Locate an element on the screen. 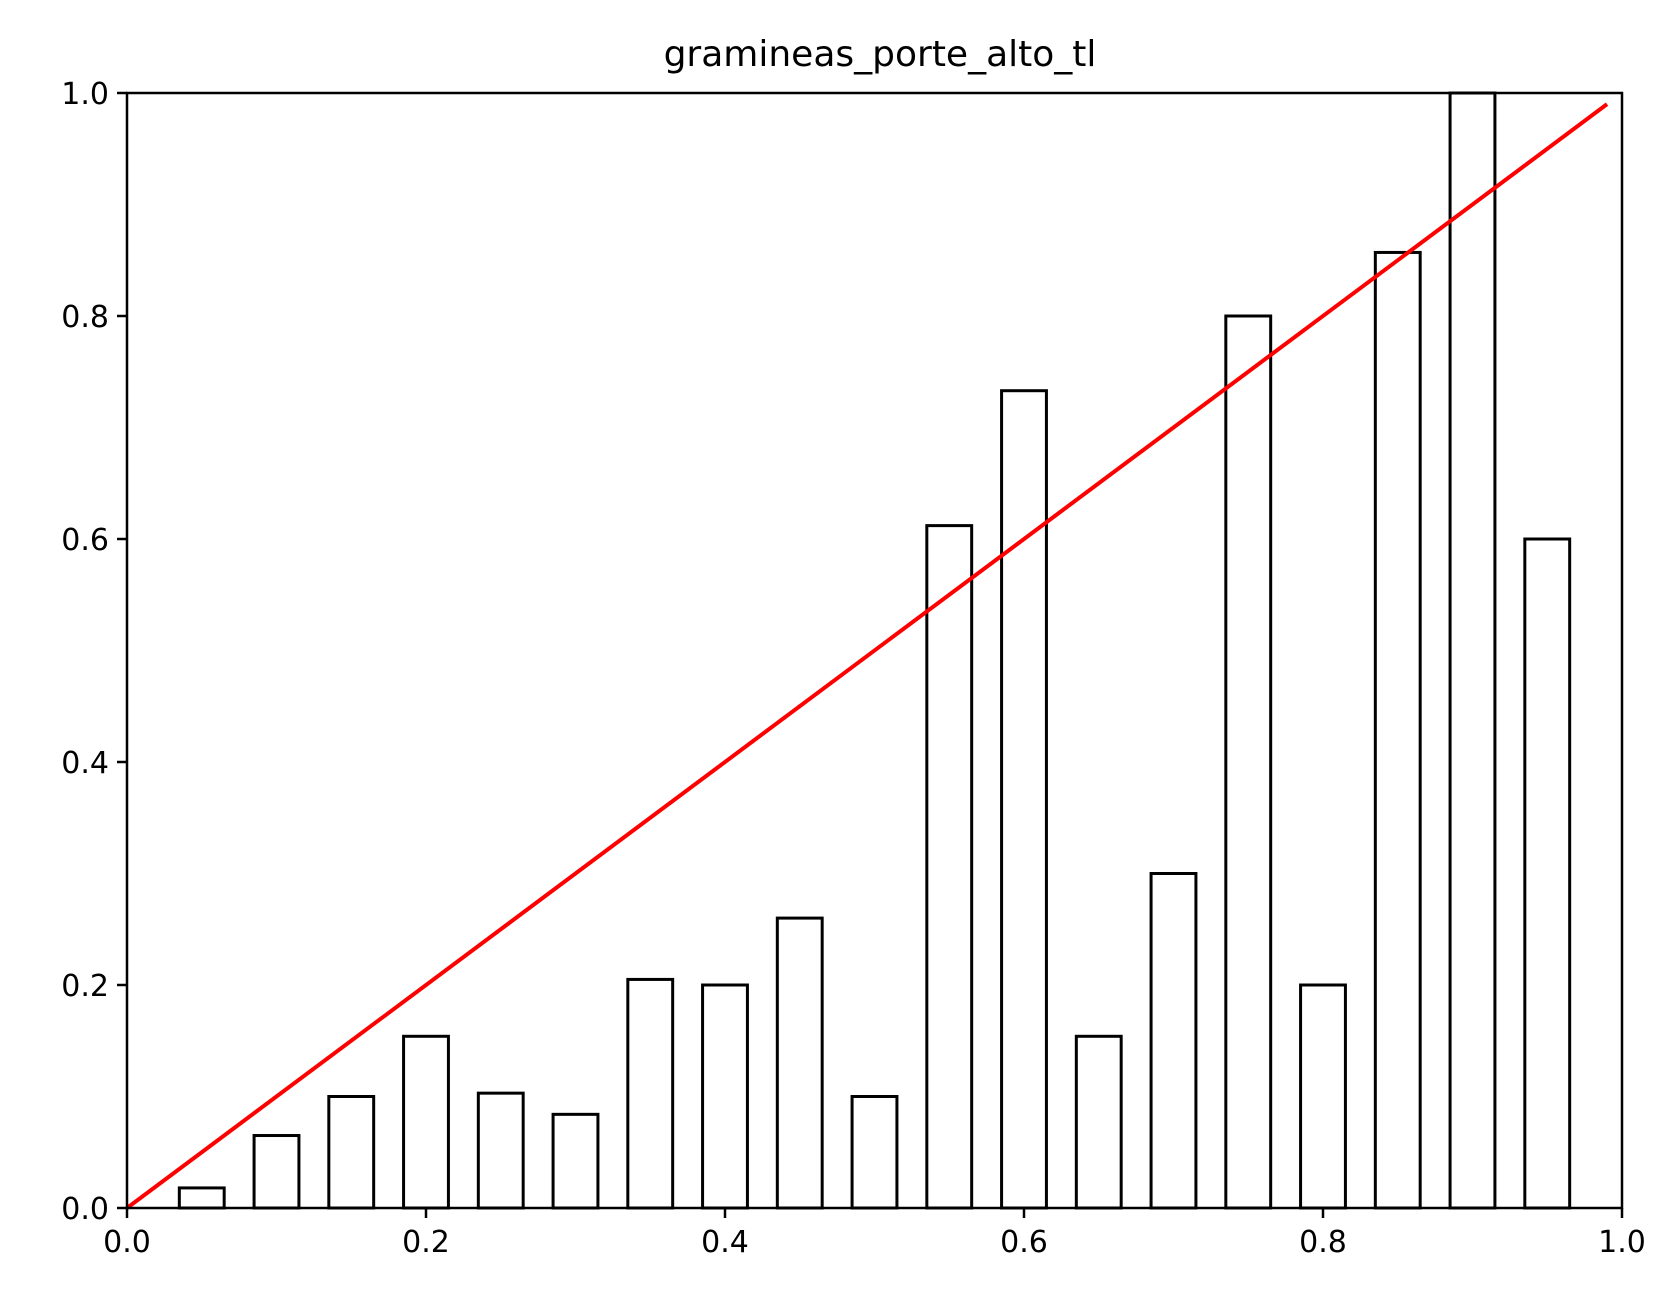 The height and width of the screenshot is (1302, 1676). x-tick-label: 0.0 is located at coordinates (127, 1242).